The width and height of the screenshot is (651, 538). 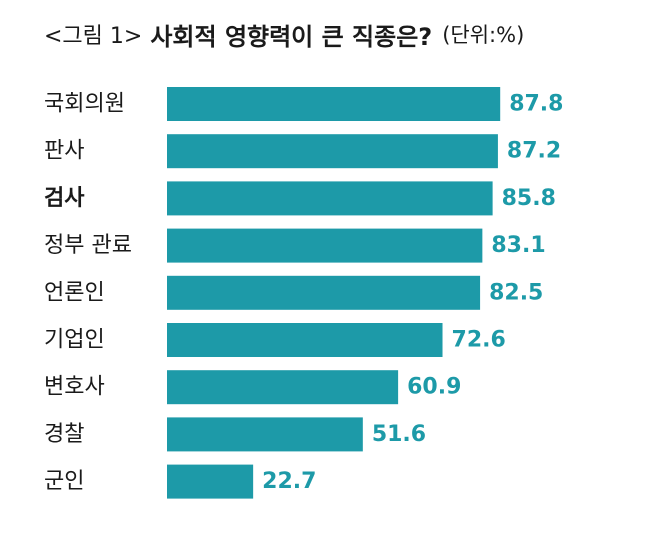 I want to click on data-label: 22.7, so click(x=289, y=481).